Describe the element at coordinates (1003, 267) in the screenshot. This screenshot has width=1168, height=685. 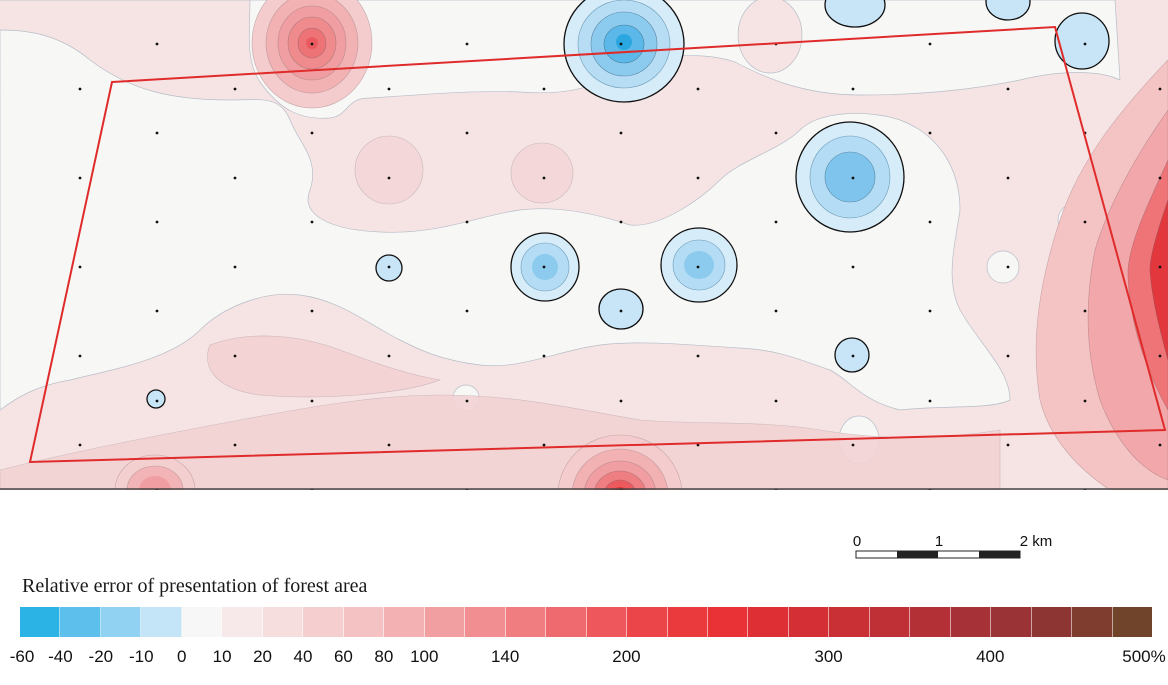
I see `zone-0-10-island` at that location.